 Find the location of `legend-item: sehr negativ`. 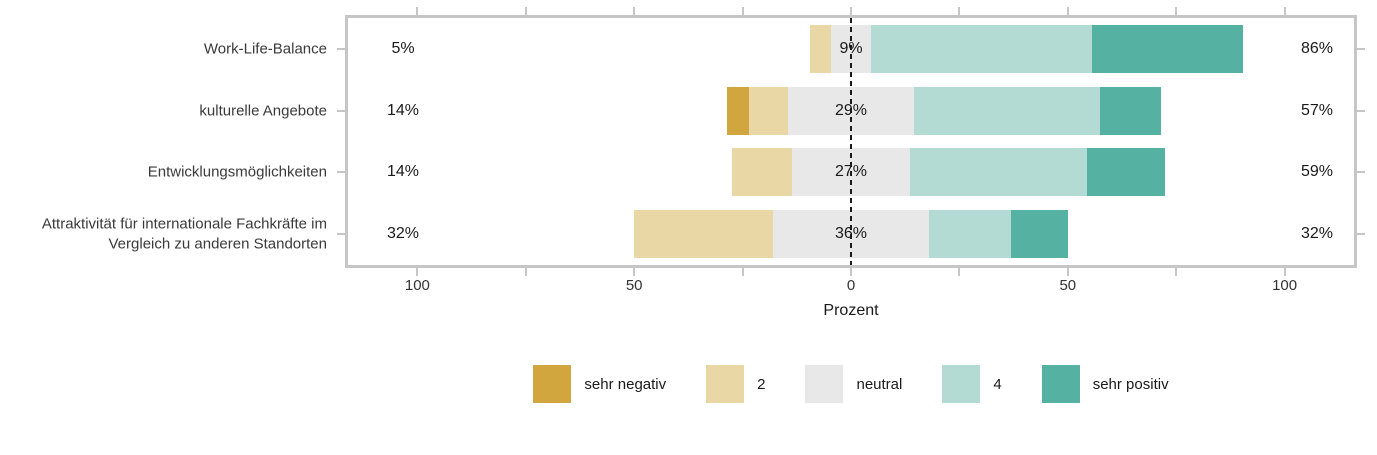

legend-item: sehr negativ is located at coordinates (599, 384).